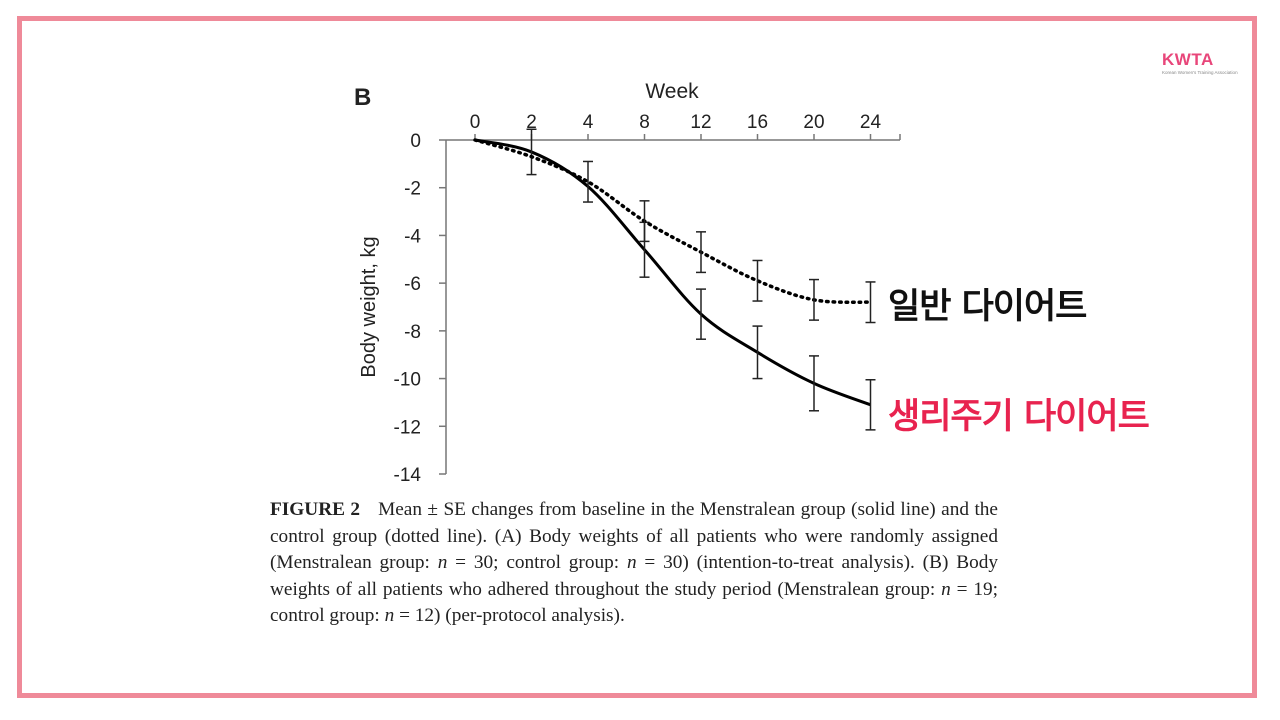 Image resolution: width=1280 pixels, height=720 pixels. What do you see at coordinates (412, 189) in the screenshot?
I see `y-tick-label: -2` at bounding box center [412, 189].